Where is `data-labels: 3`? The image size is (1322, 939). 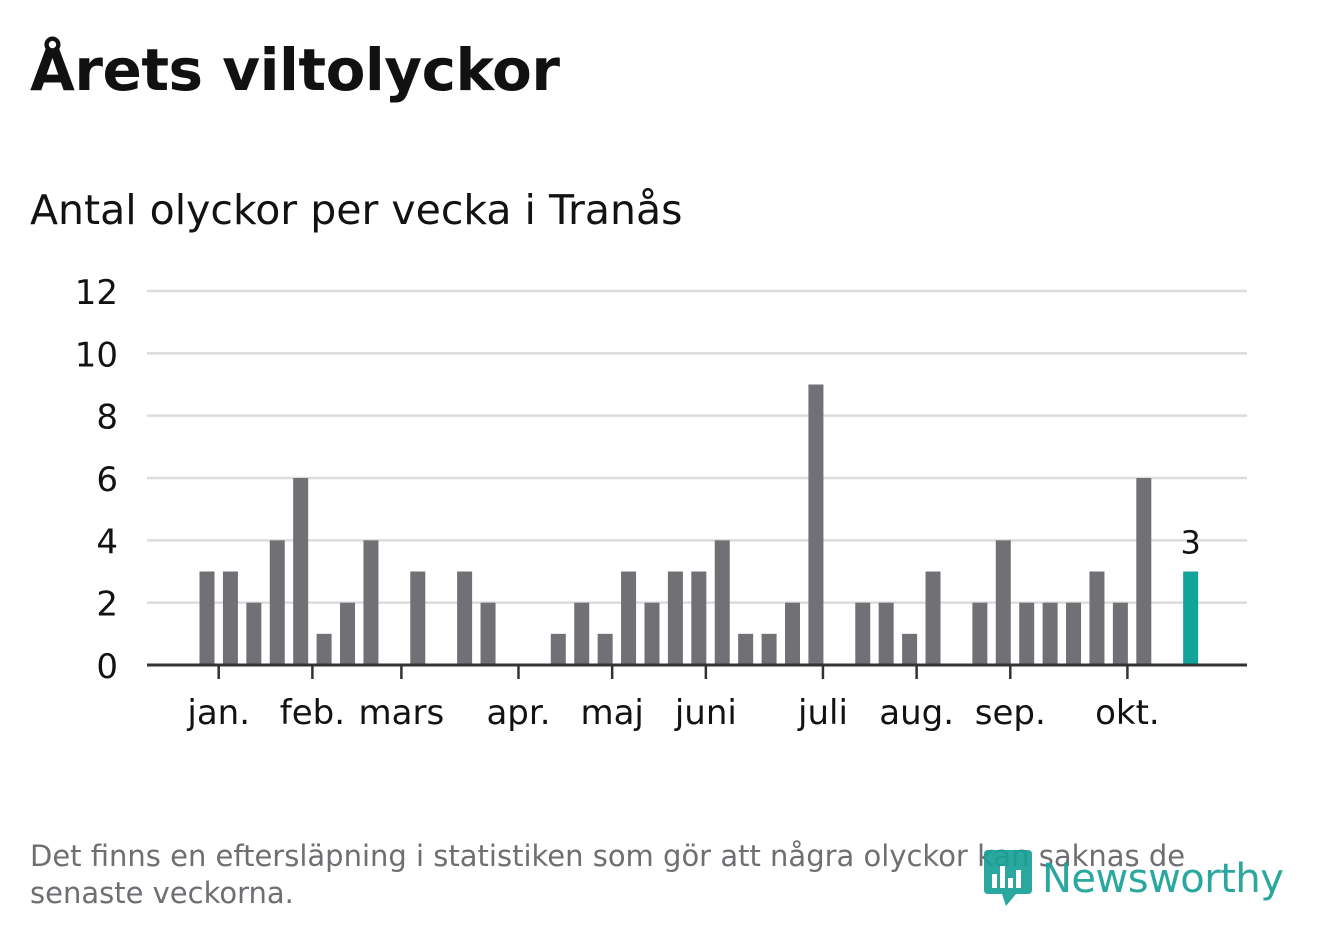
data-labels: 3 is located at coordinates (1190, 543).